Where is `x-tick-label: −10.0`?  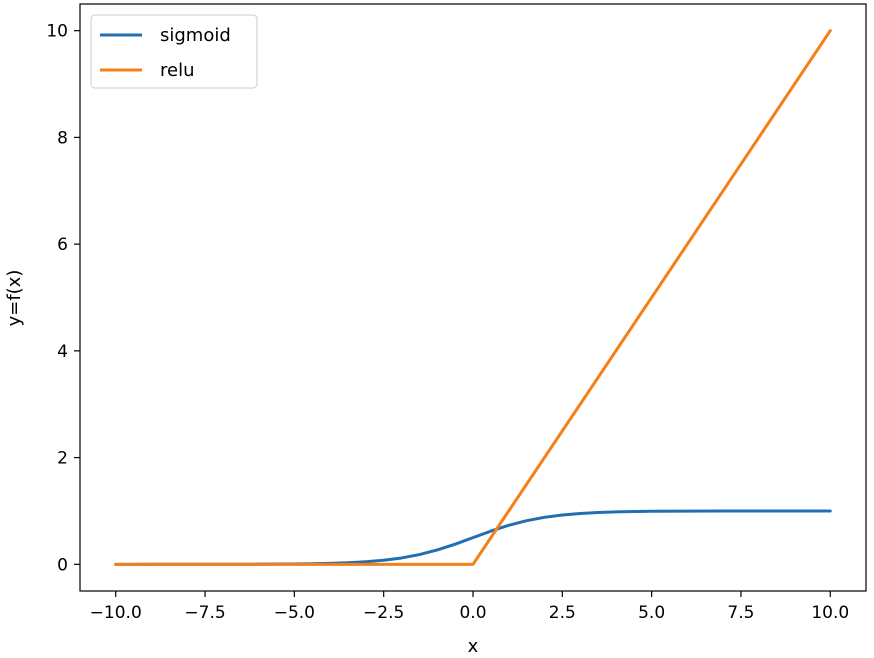 x-tick-label: −10.0 is located at coordinates (116, 613).